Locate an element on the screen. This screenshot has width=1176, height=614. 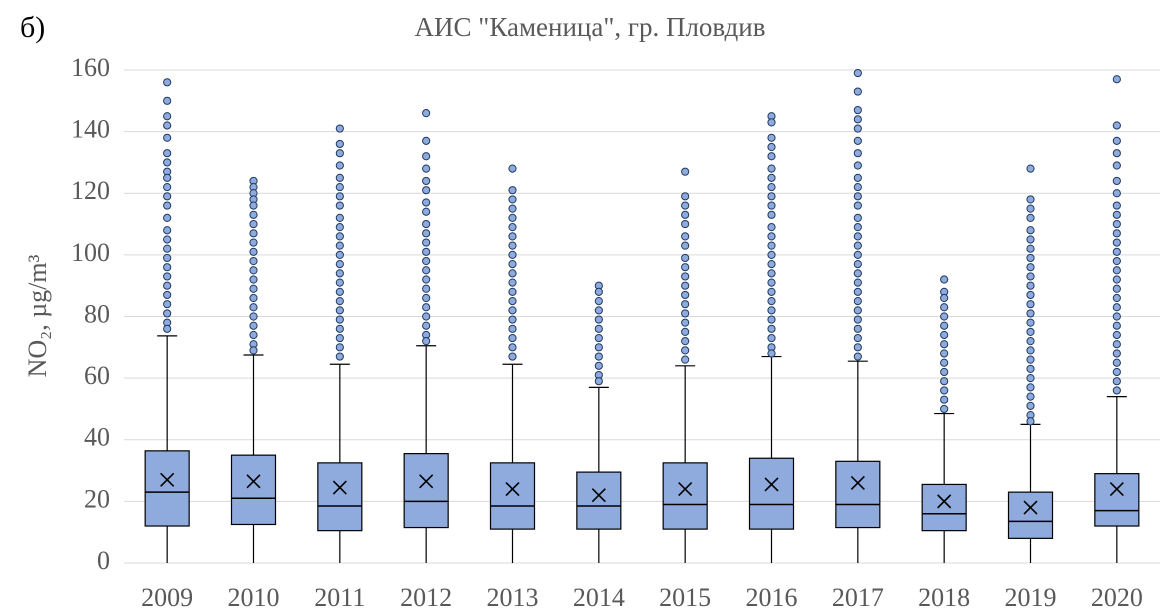
x-tick-label: 2010 is located at coordinates (254, 597).